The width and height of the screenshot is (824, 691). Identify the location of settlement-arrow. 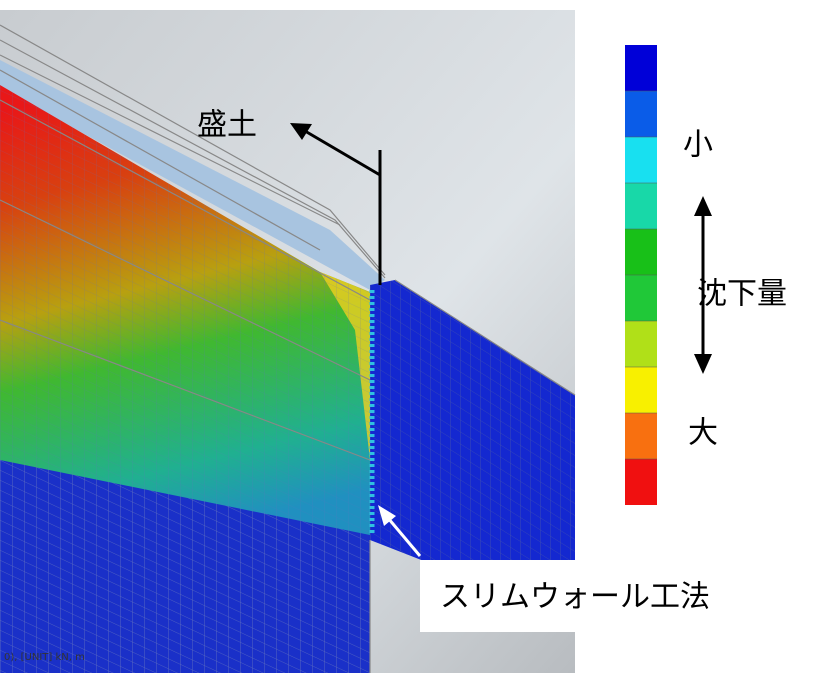
(703, 285).